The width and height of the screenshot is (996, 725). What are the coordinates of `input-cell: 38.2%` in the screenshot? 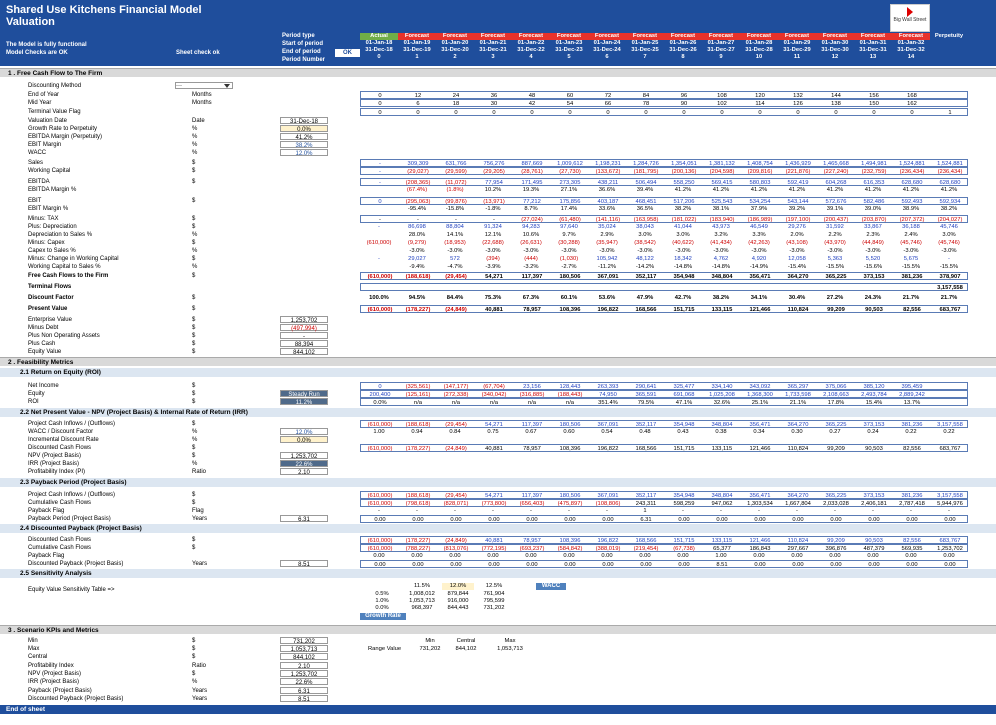 It's located at (304, 145).